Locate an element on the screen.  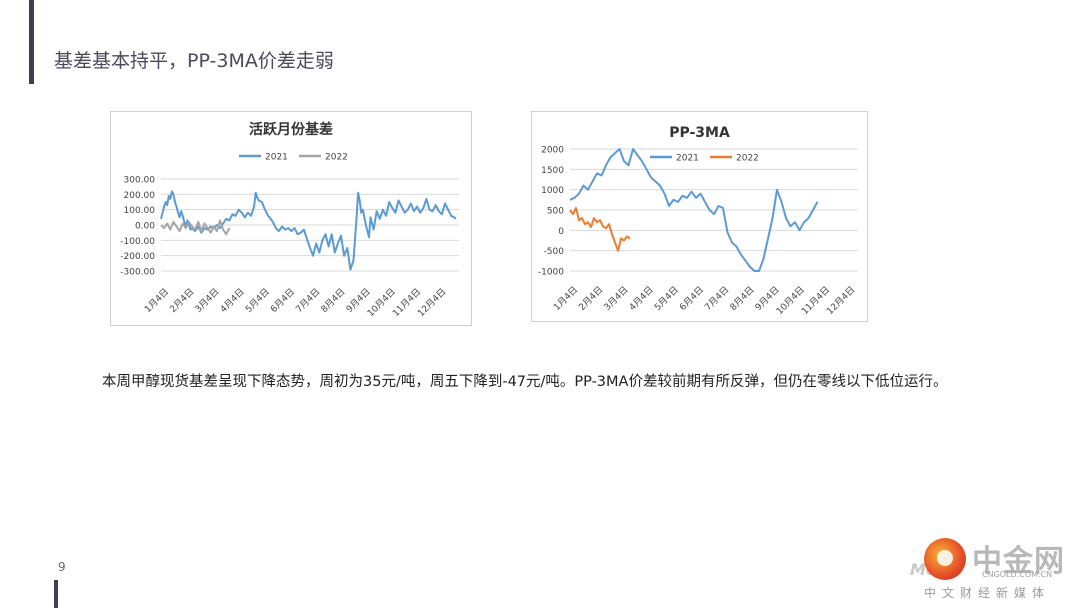
y-tick-label: 300.00 is located at coordinates (140, 181).